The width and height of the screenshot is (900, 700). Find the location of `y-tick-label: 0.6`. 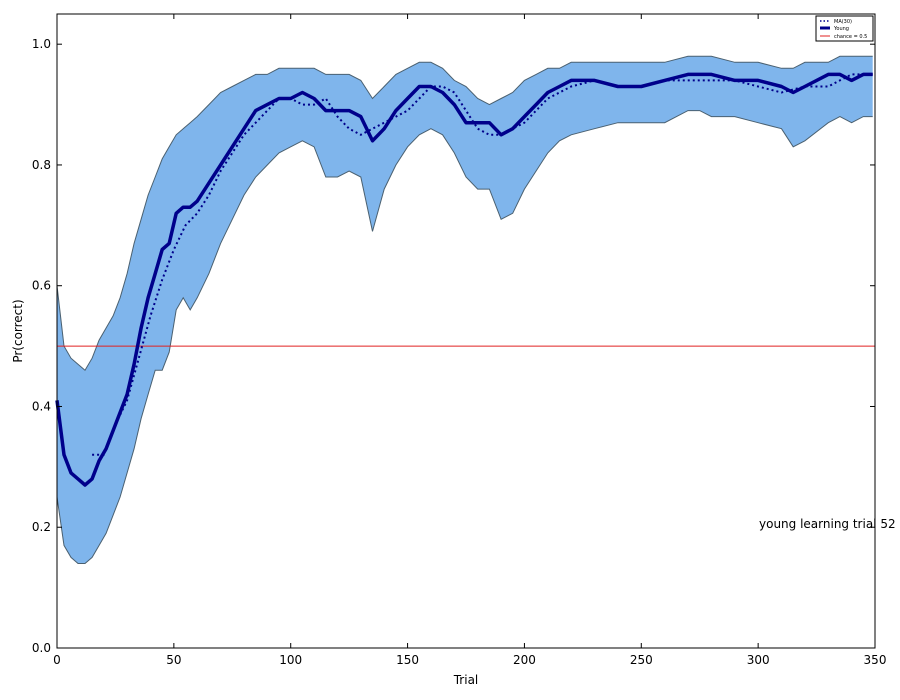

y-tick-label: 0.6 is located at coordinates (41, 286).